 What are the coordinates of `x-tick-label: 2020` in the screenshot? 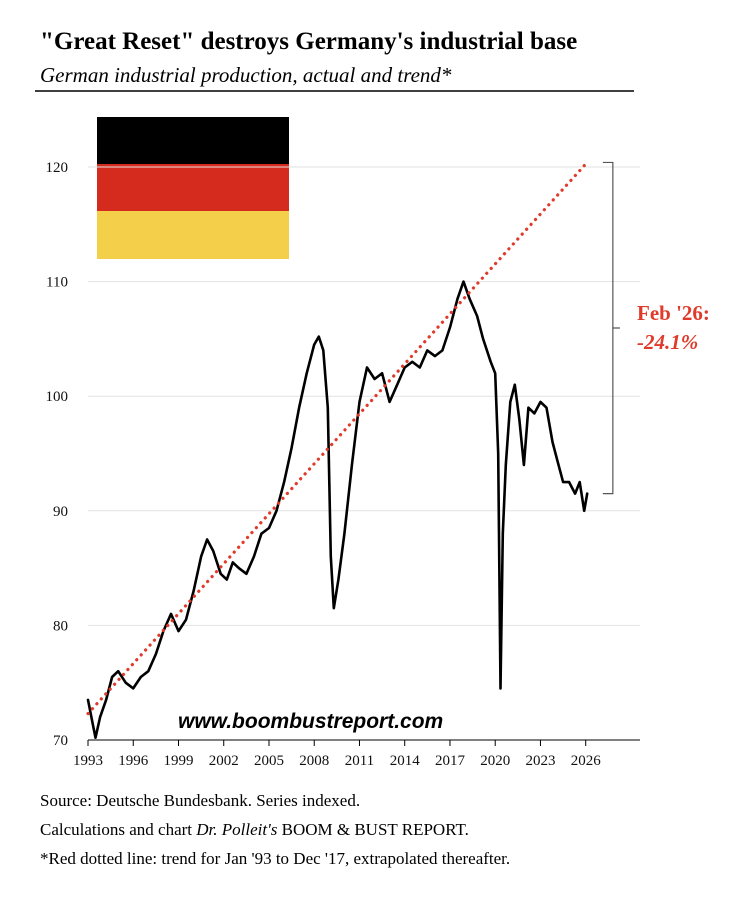 It's located at (495, 761).